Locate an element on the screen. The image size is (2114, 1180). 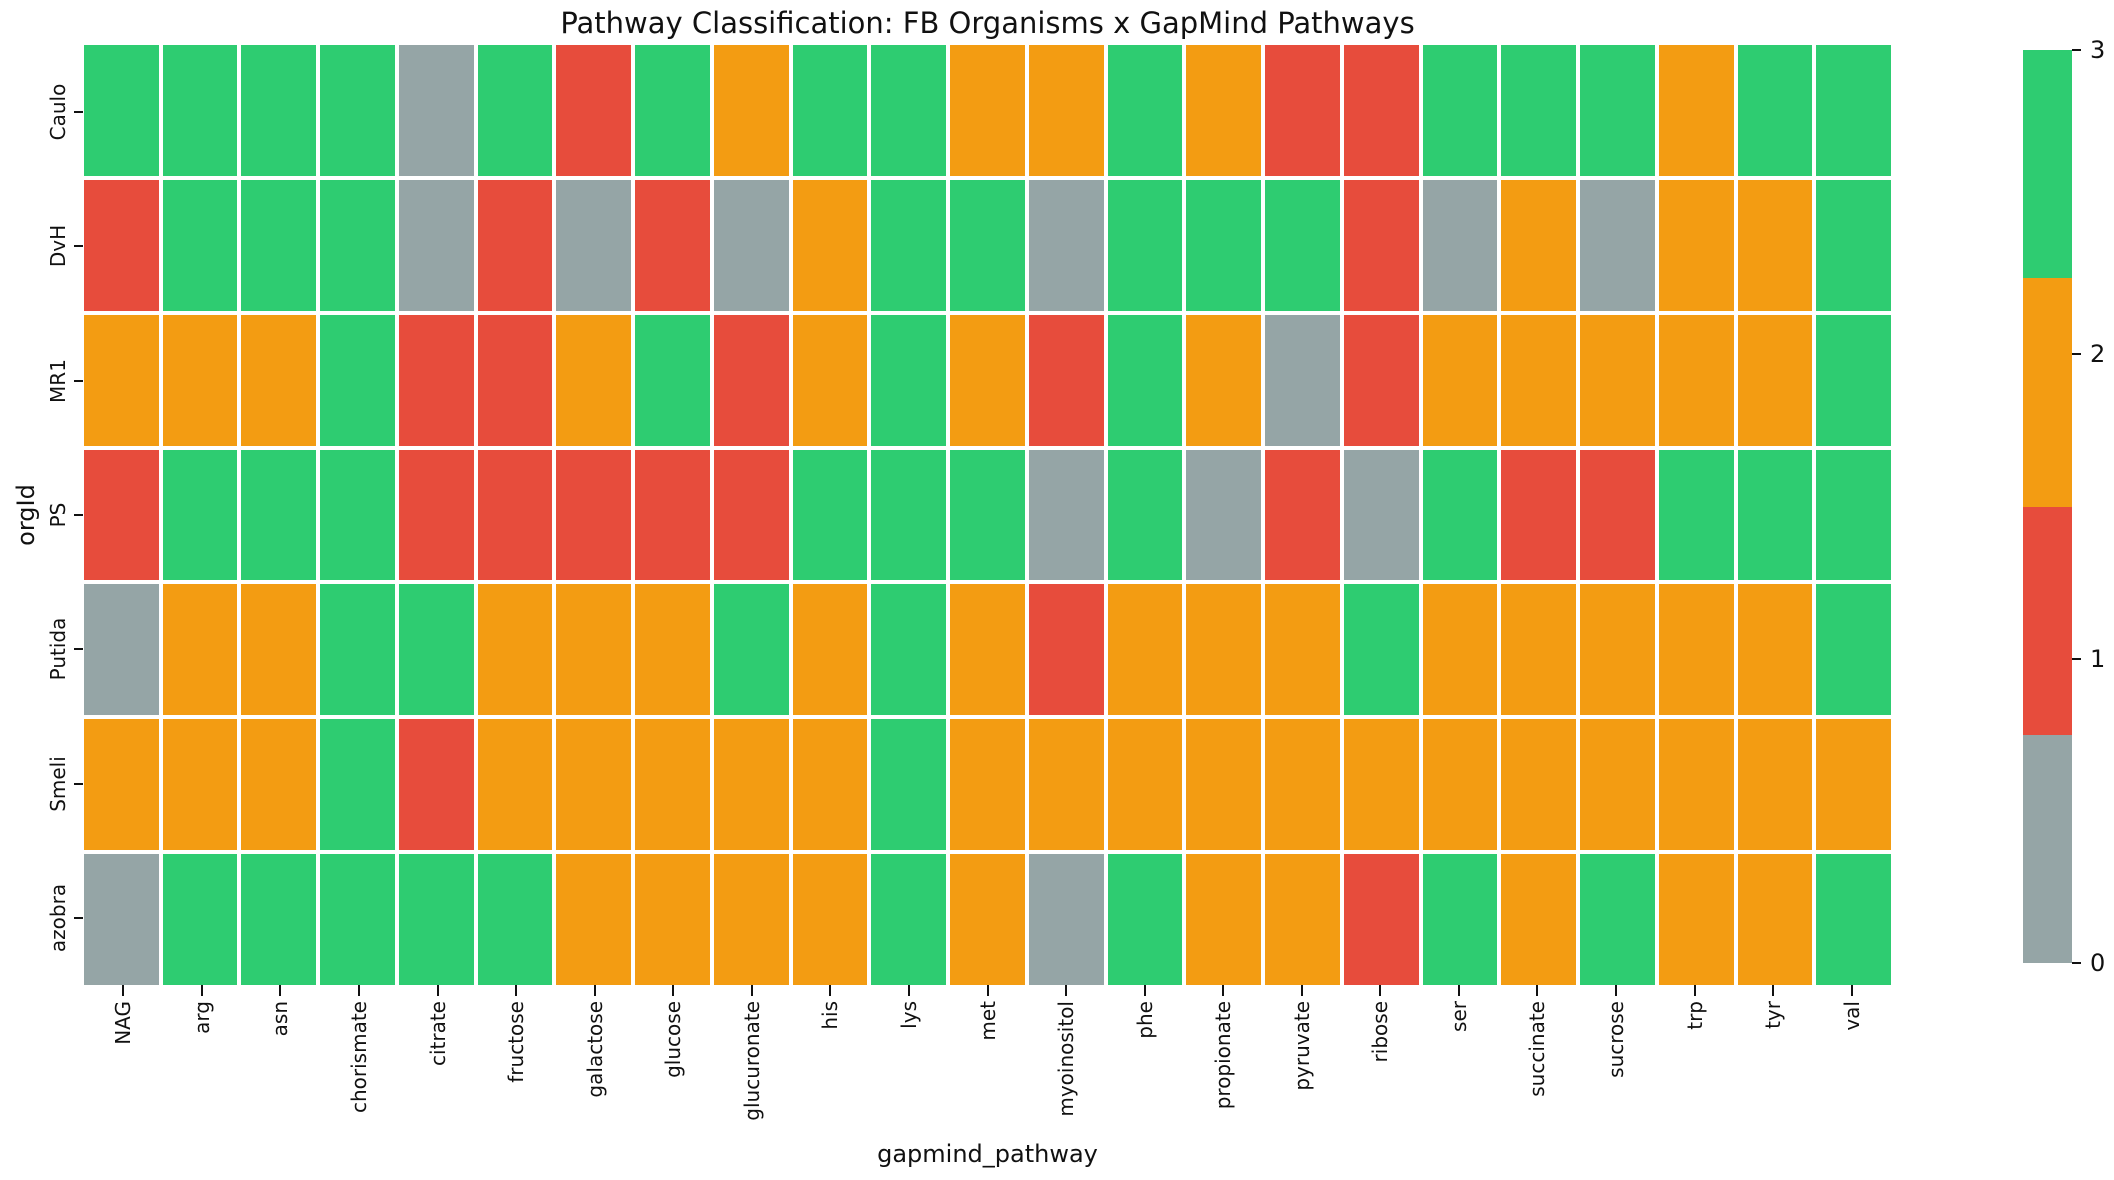
x-tick-label: his is located at coordinates (830, 1015).